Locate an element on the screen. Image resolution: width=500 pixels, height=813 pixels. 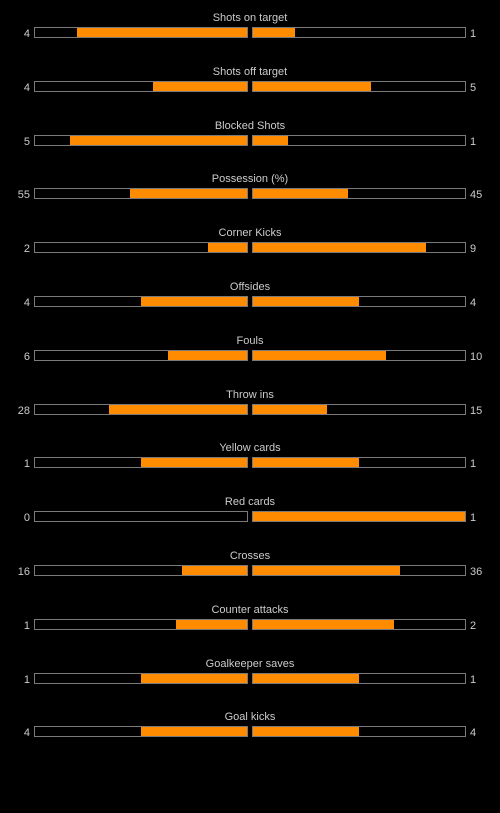
stat-row: Blocked Shots 5 1 is located at coordinates (250, 146).